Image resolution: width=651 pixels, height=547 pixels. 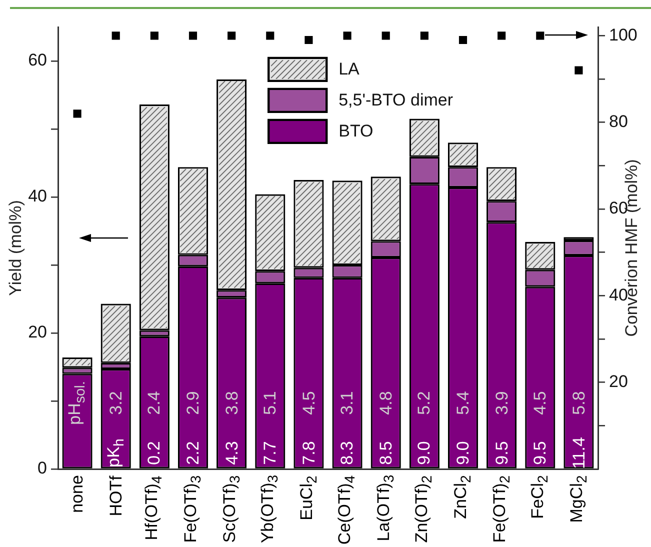 I want to click on annotation: 2.4, so click(x=154, y=403).